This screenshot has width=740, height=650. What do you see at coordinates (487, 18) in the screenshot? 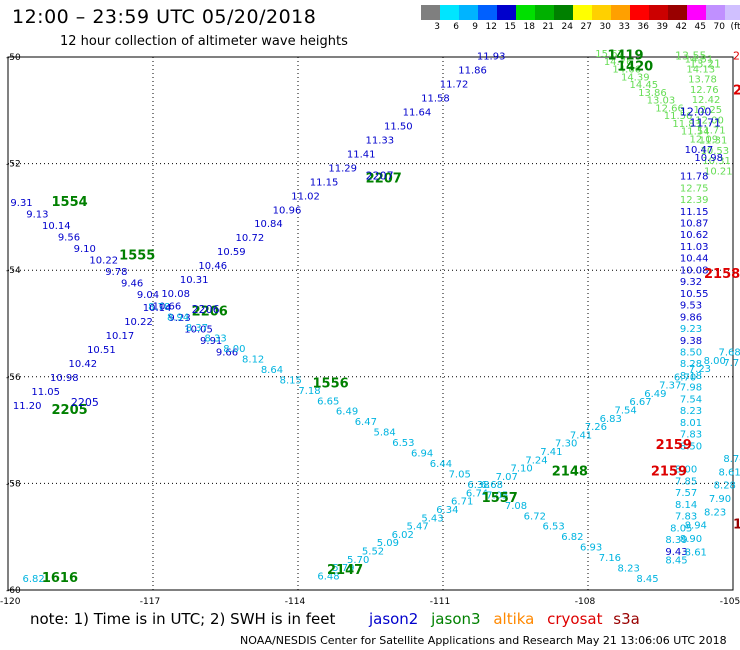
I see `legend-swatch: 12` at bounding box center [487, 18].